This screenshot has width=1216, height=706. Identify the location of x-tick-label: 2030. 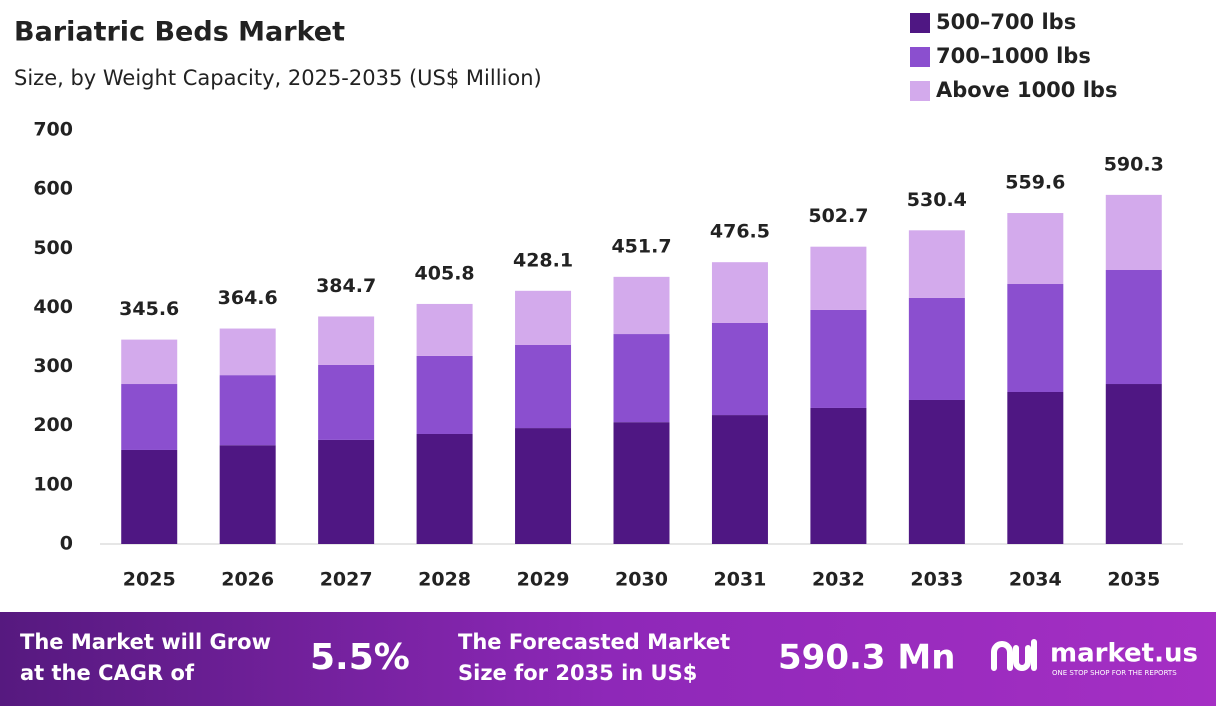
(641, 580).